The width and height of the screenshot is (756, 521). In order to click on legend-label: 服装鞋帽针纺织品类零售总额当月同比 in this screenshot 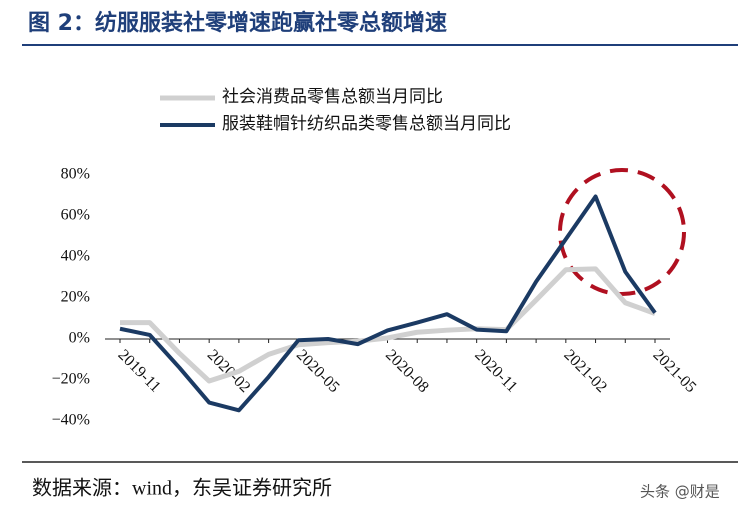, I will do `click(366, 123)`.